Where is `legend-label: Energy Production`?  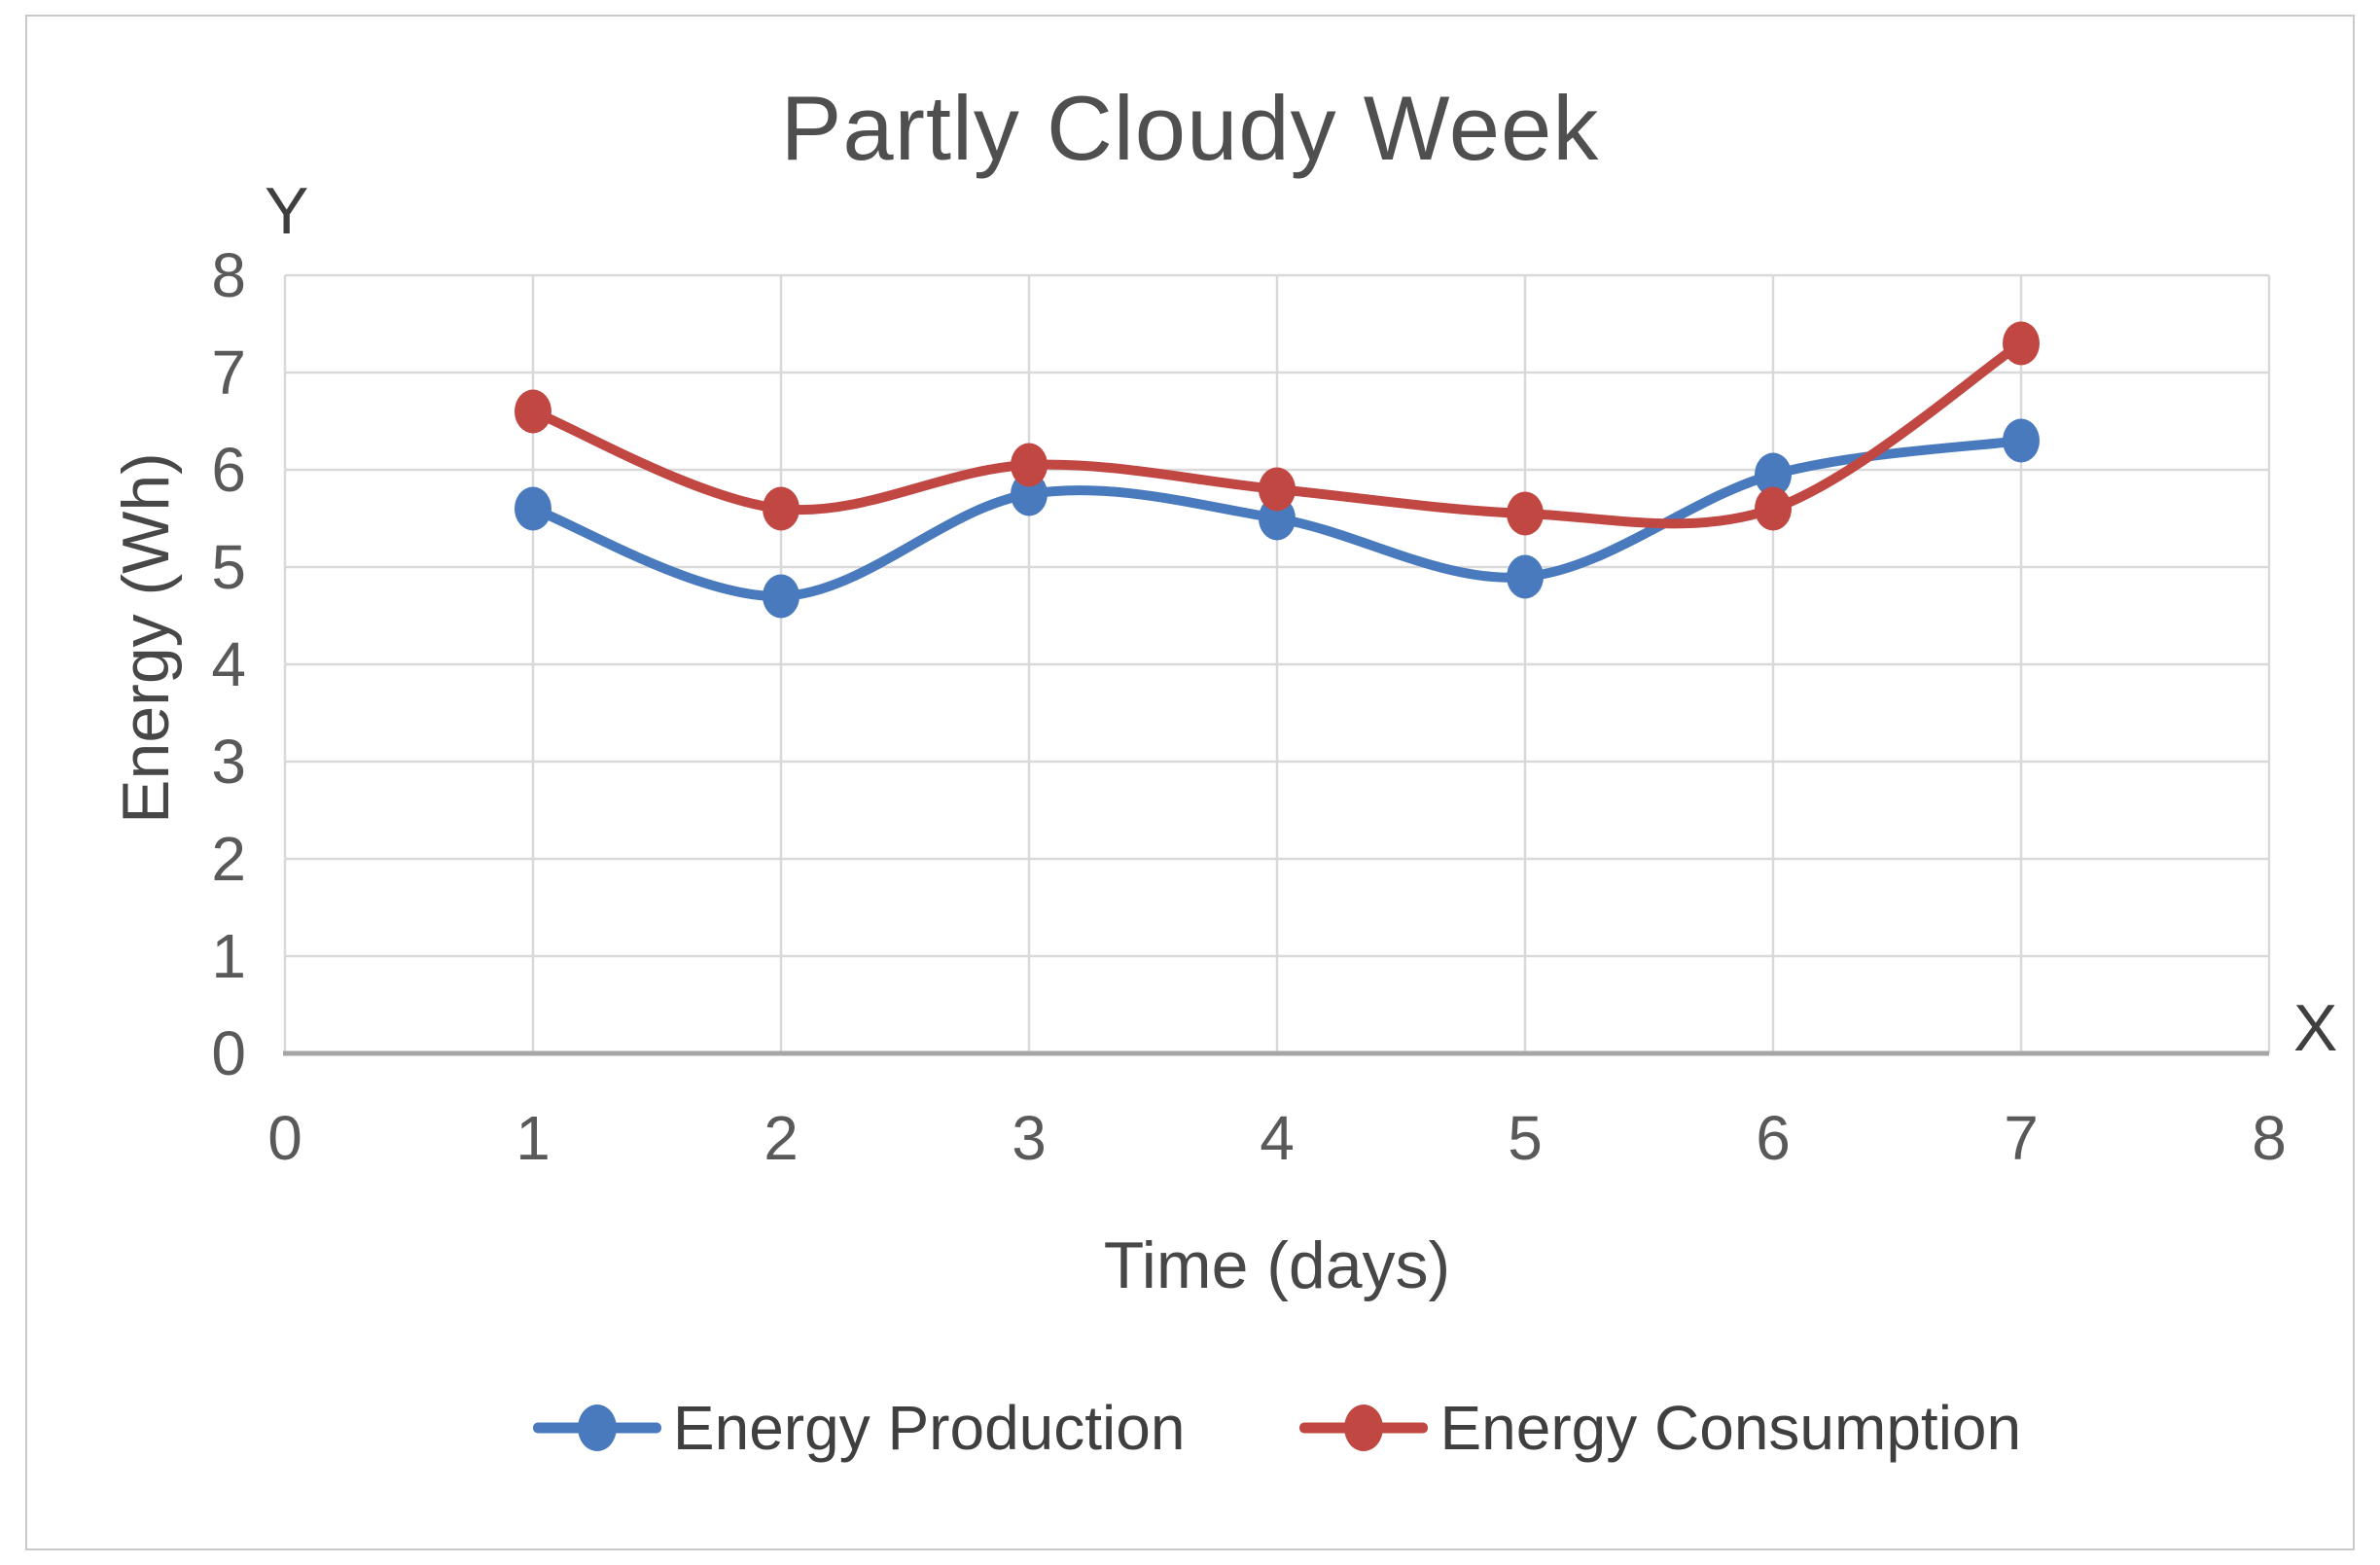 legend-label: Energy Production is located at coordinates (929, 1428).